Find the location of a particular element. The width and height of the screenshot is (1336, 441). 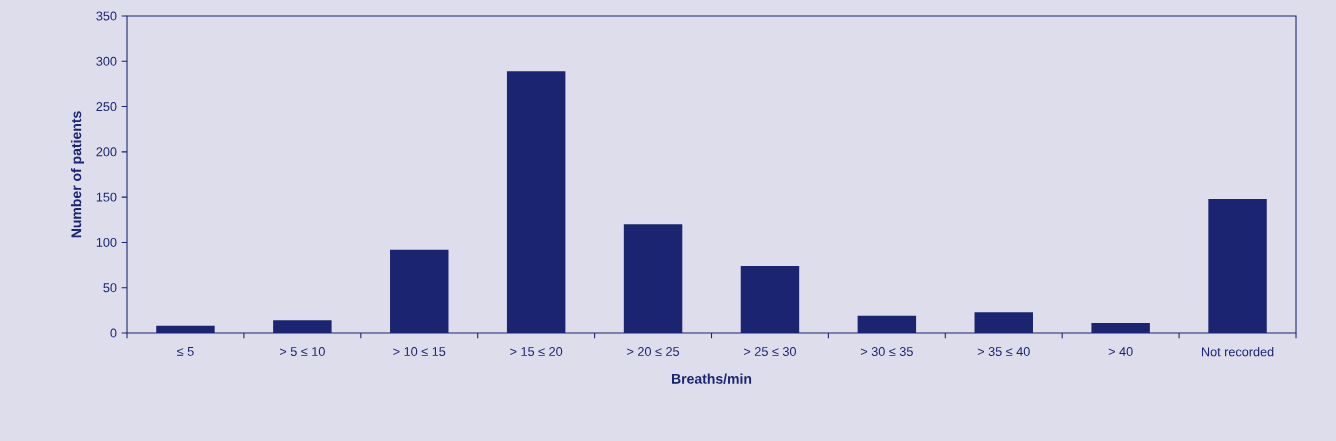

y-tick-label: 0 is located at coordinates (113, 333).